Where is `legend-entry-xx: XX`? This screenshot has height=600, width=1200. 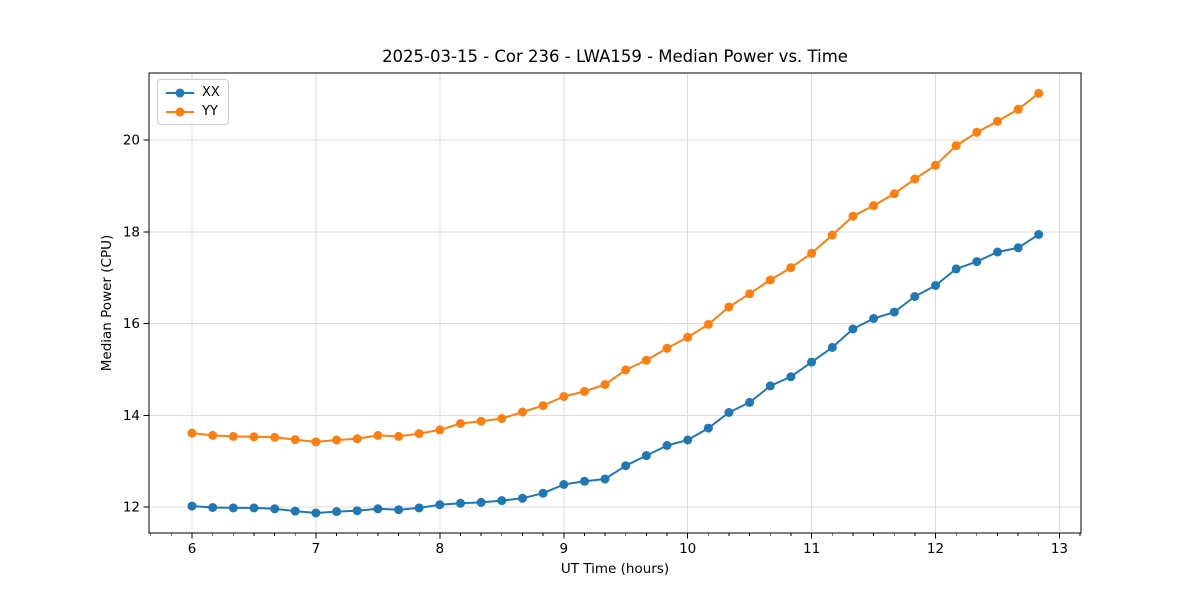
legend-entry-xx: XX is located at coordinates (192, 92).